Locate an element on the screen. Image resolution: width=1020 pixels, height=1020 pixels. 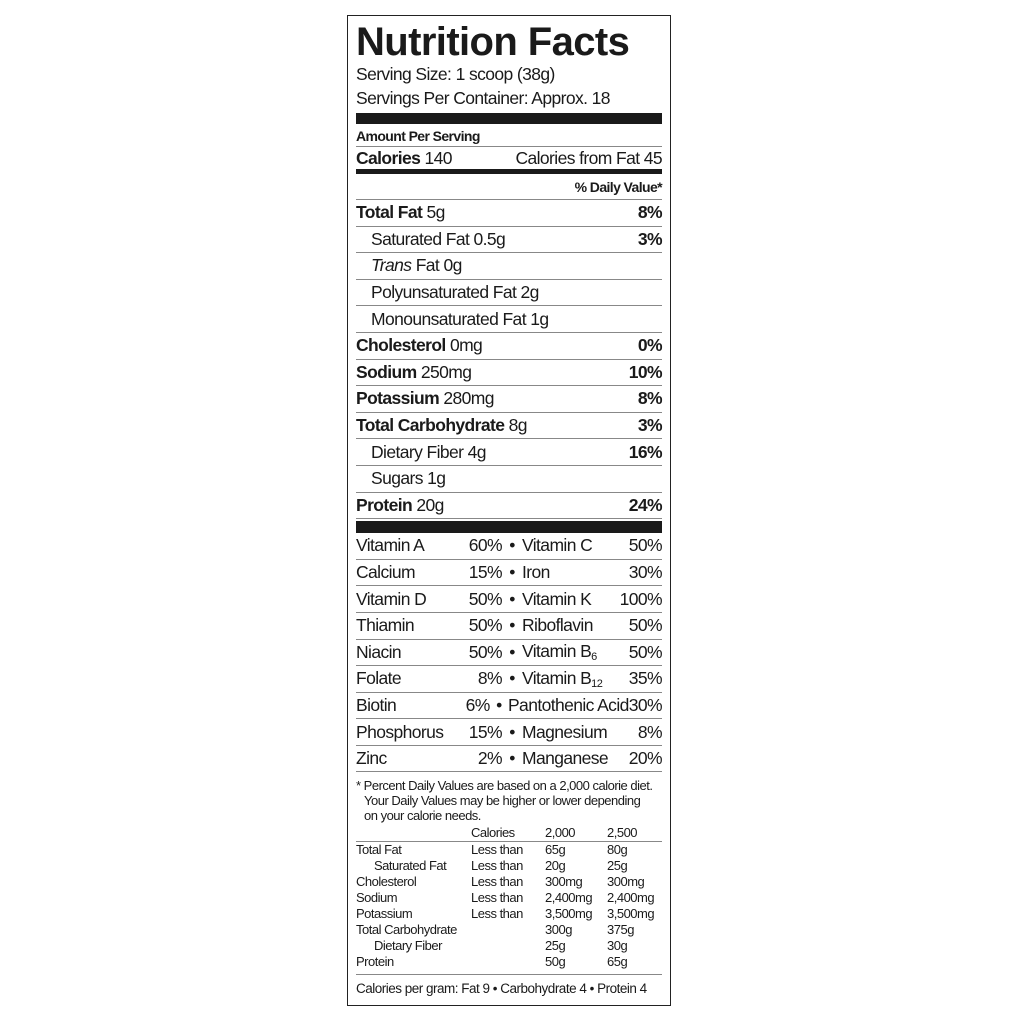
vitamin-name-text: Pantothenic Acid is located at coordinates (568, 704).